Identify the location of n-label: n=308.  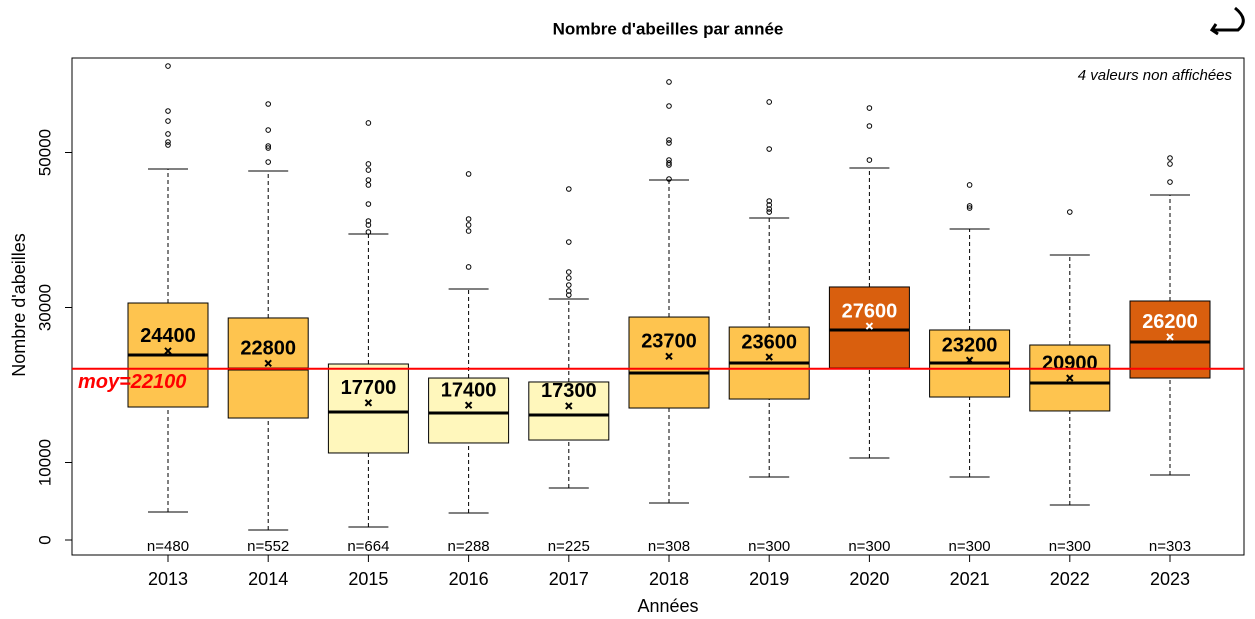
(669, 546).